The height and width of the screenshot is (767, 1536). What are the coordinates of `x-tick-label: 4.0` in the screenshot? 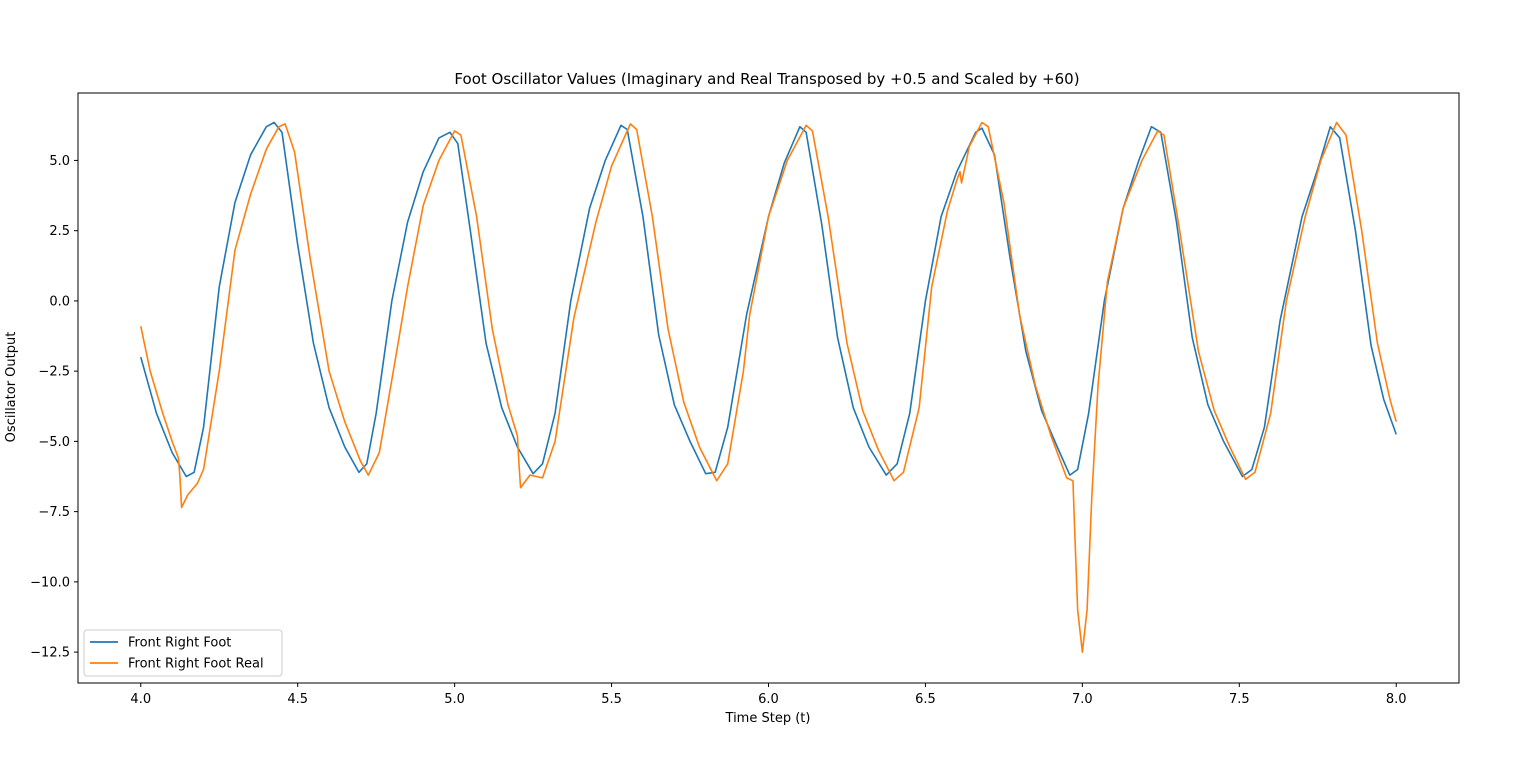 It's located at (140, 699).